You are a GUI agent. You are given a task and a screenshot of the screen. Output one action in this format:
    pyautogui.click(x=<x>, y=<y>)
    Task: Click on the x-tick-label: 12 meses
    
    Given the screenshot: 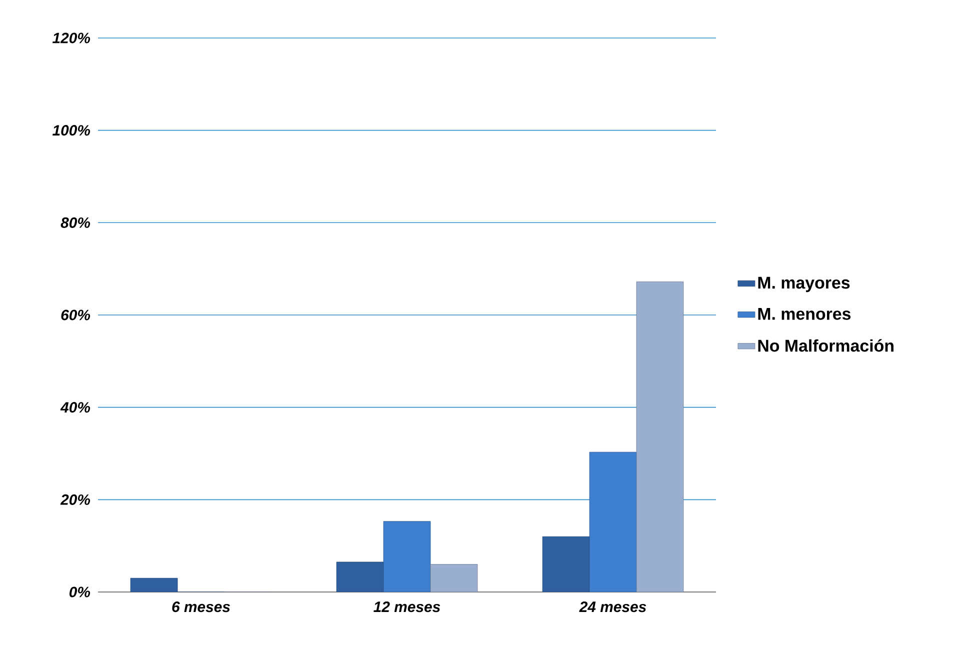 What is the action you would take?
    pyautogui.click(x=407, y=607)
    